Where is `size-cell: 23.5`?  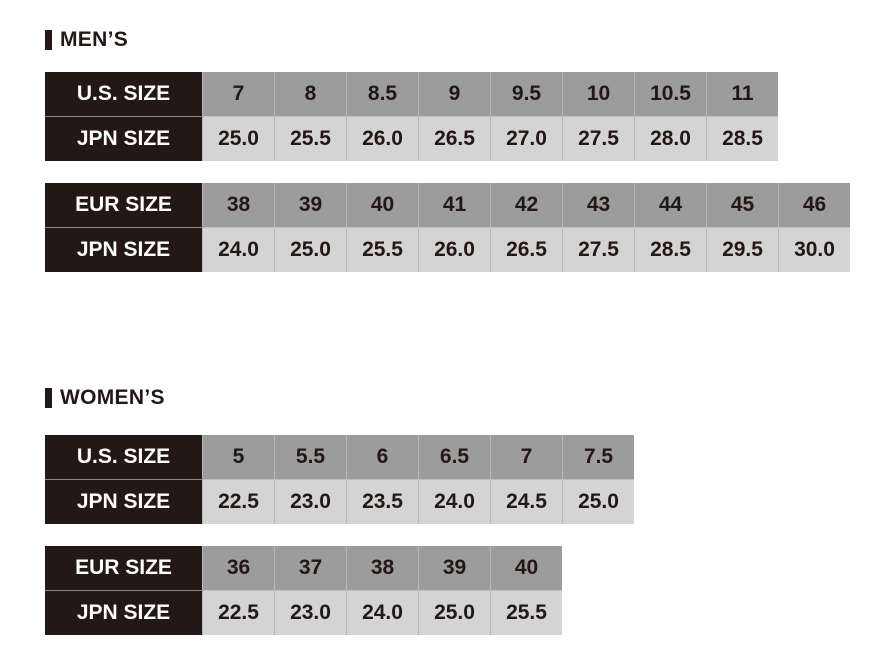 size-cell: 23.5 is located at coordinates (382, 501).